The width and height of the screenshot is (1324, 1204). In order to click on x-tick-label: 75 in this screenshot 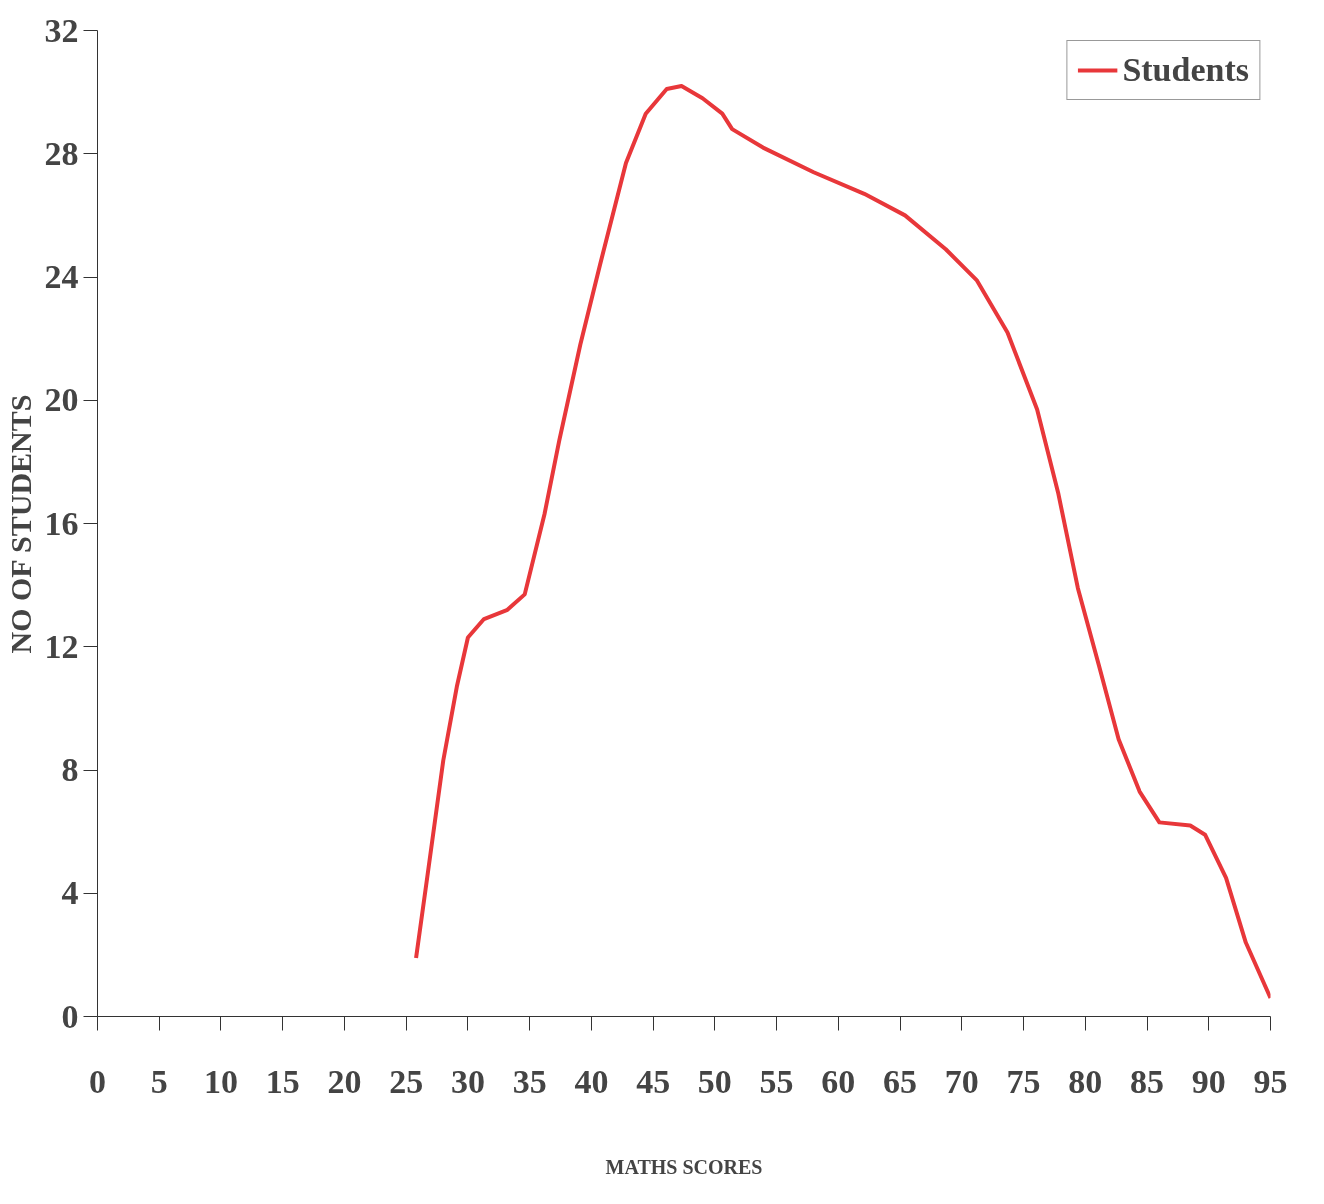, I will do `click(1023, 1081)`.